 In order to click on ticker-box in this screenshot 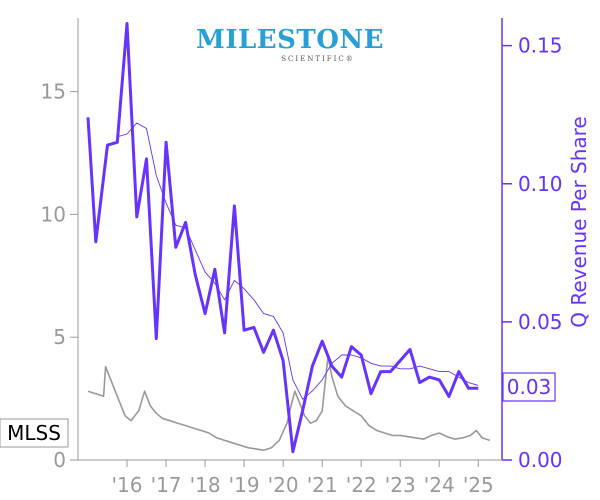, I will do `click(34, 433)`.